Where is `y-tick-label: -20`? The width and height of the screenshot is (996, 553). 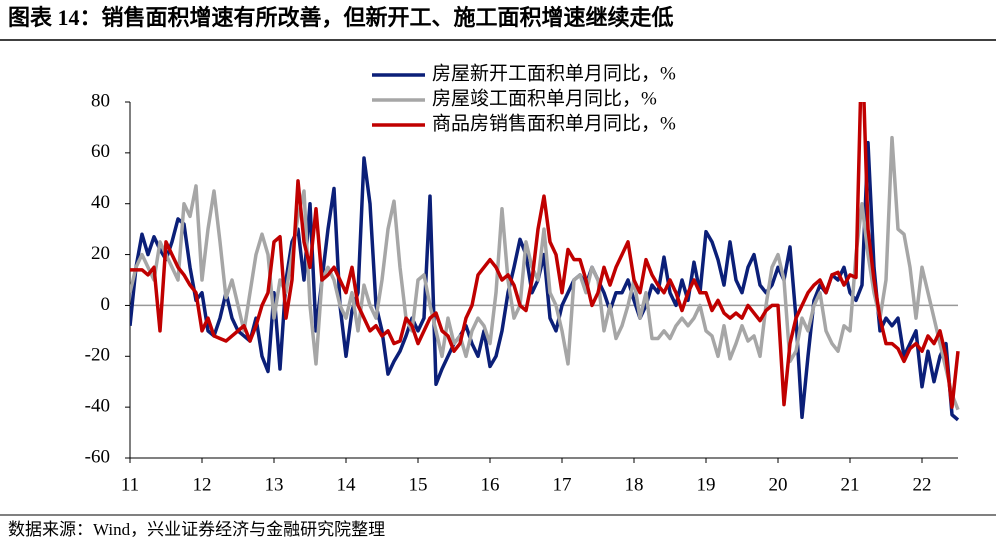
y-tick-label: -20 is located at coordinates (97, 355).